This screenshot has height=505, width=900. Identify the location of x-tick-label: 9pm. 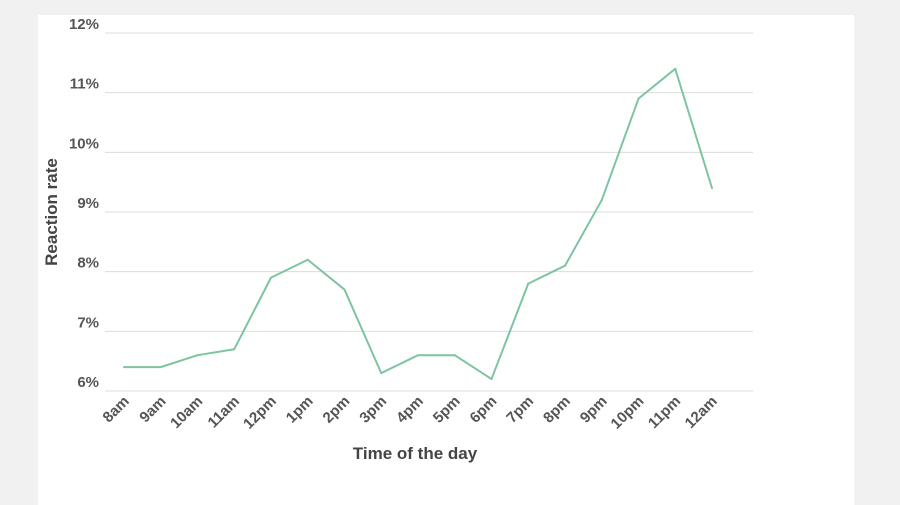
(594, 410).